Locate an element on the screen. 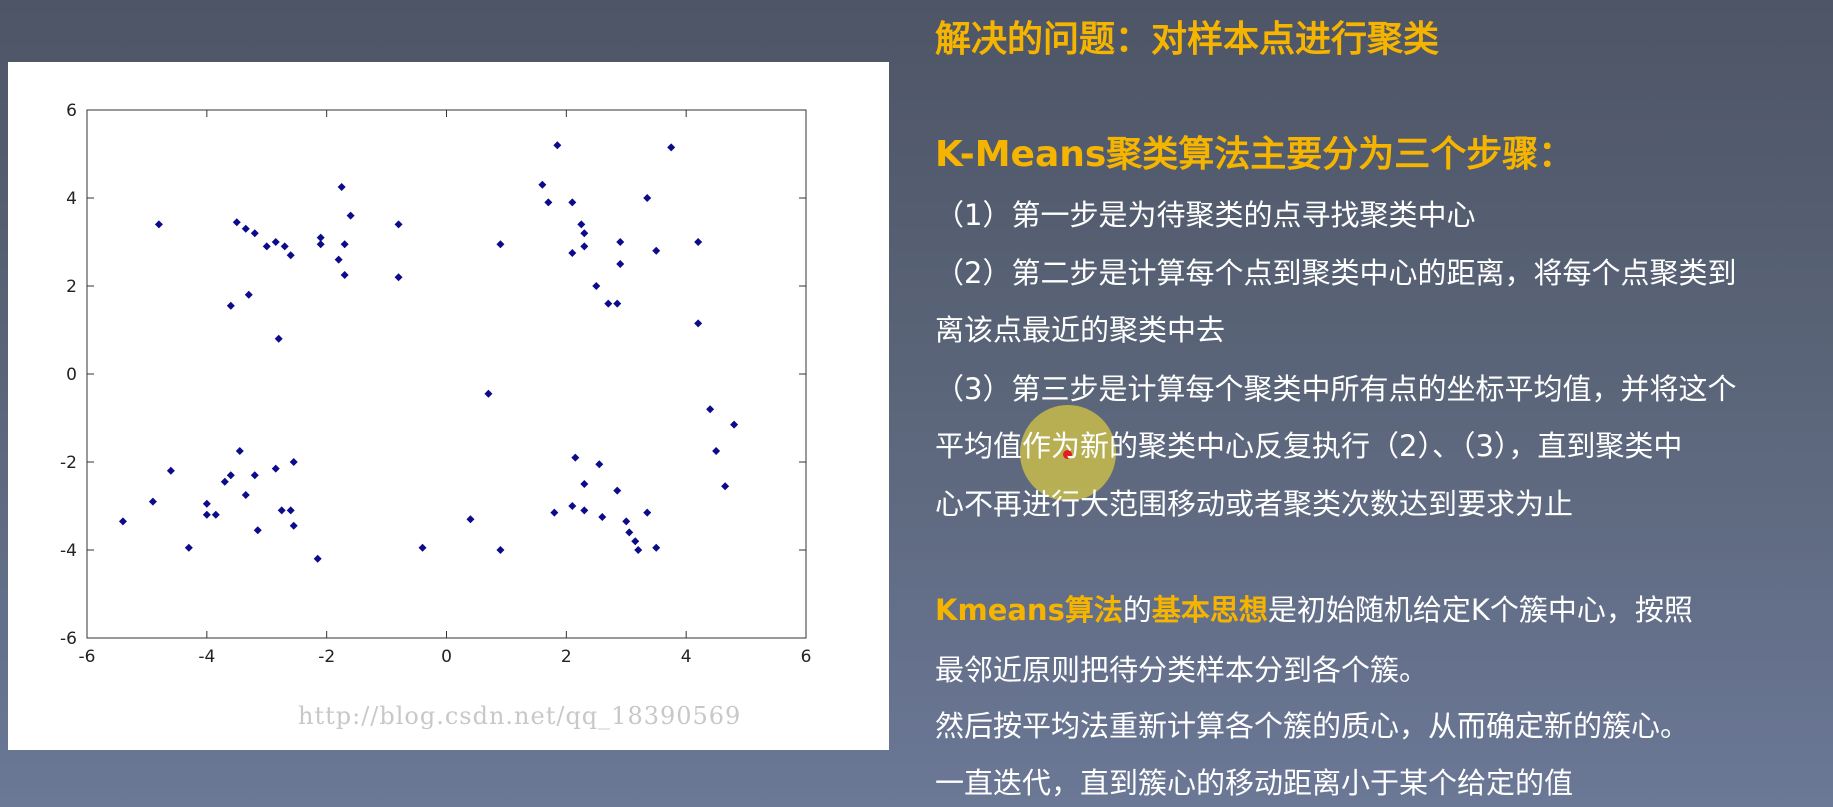  step-3-text-line-3: 心不再进行大范围移动或者聚类次数达到要求为止 is located at coordinates (1254, 504).